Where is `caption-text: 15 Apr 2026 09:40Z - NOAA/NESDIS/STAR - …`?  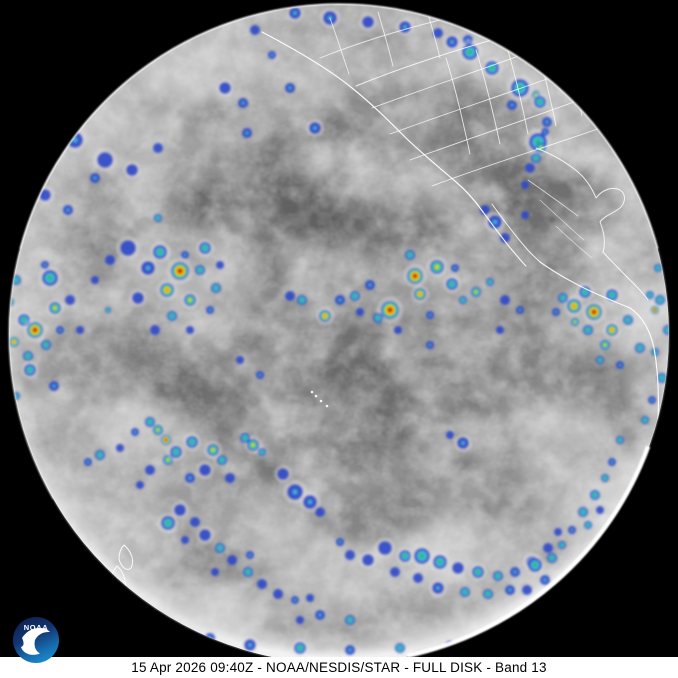 caption-text: 15 Apr 2026 09:40Z - NOAA/NESDIS/STAR - … is located at coordinates (339, 667).